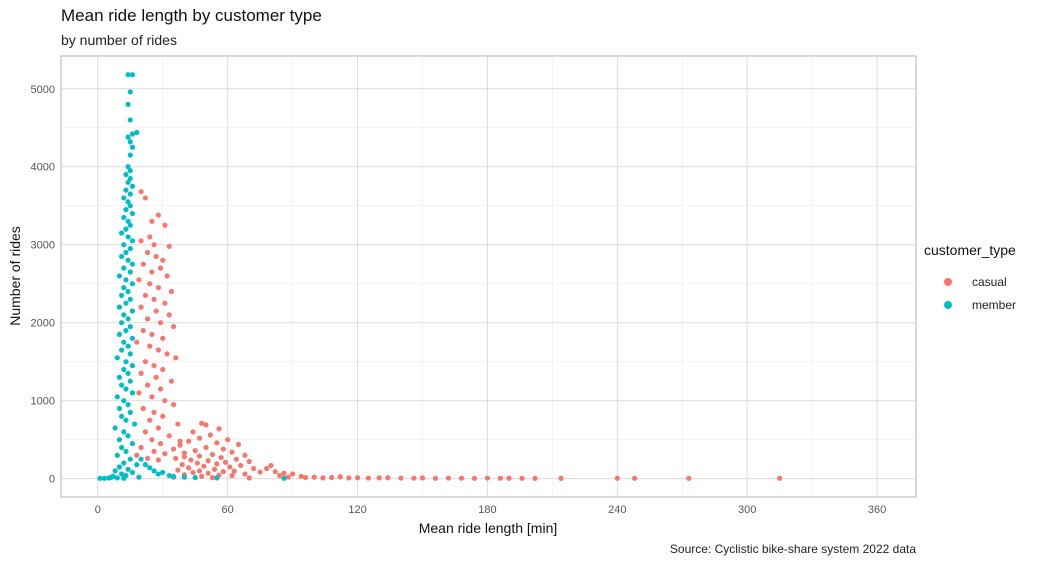 The width and height of the screenshot is (1050, 562). I want to click on legend-label-casual: casual, so click(989, 281).